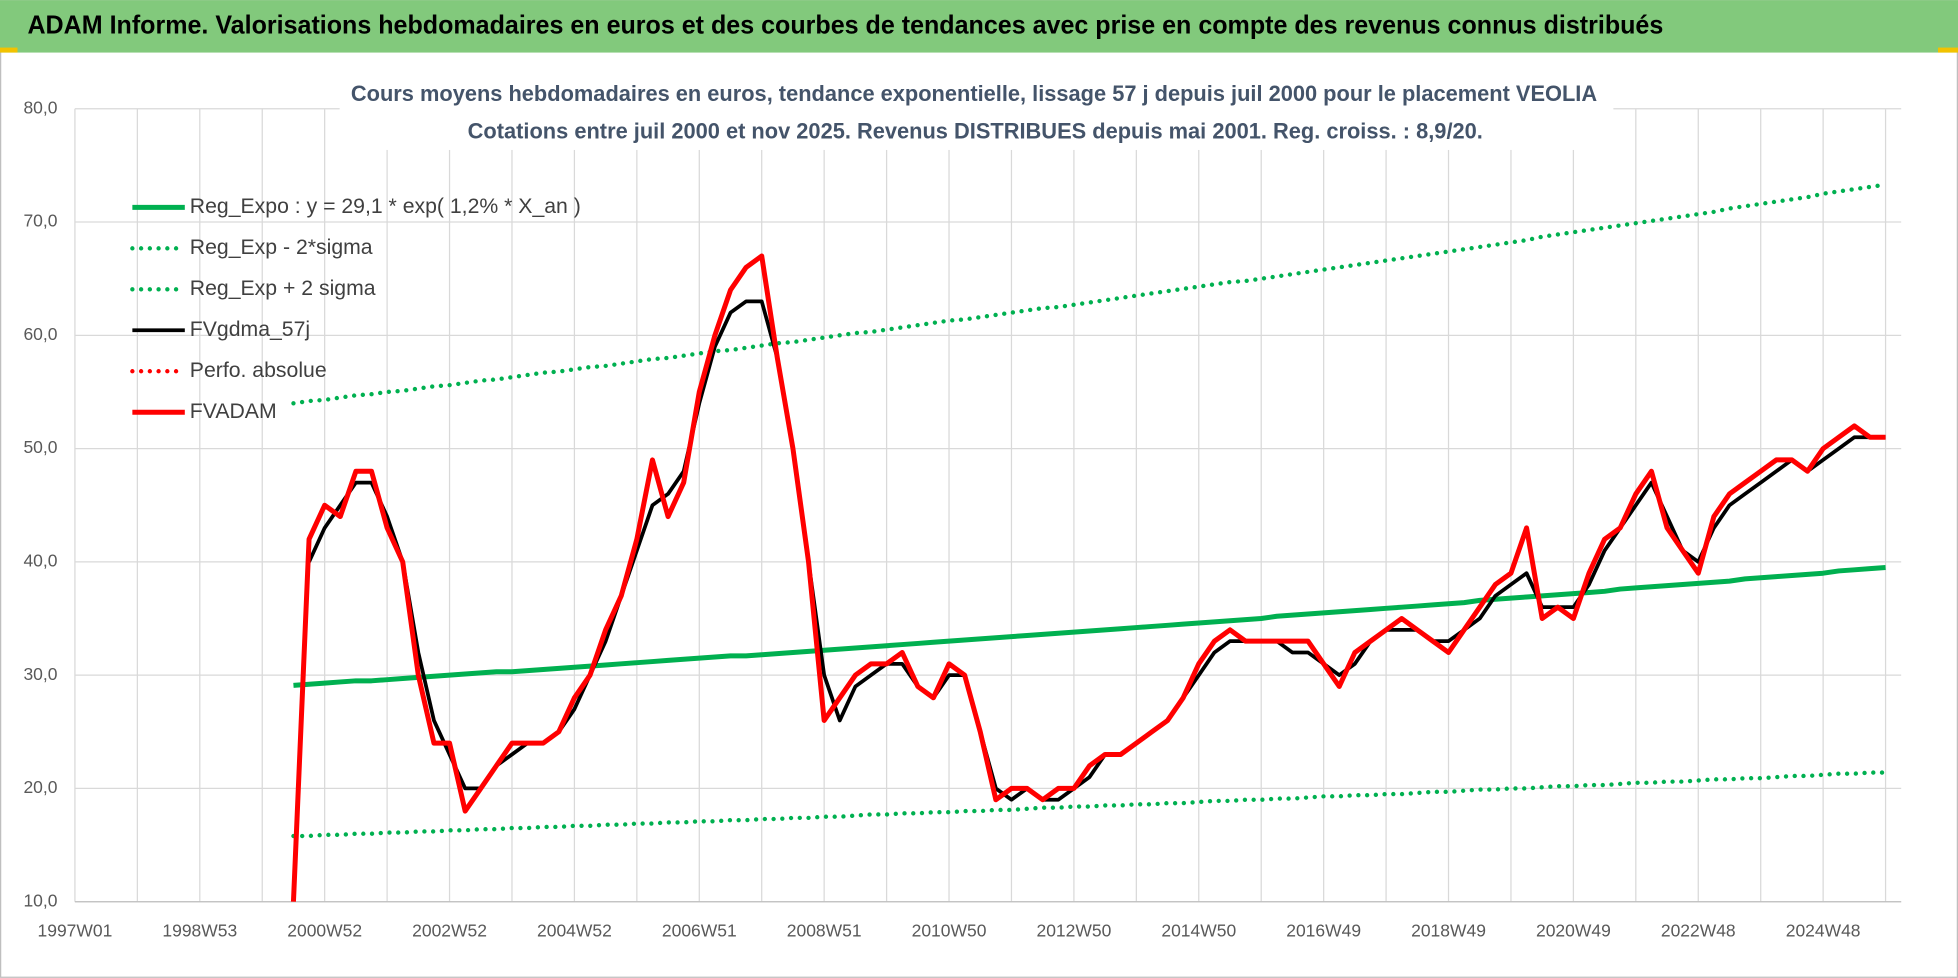 This screenshot has height=978, width=1958. I want to click on x-tick-label: 2002W52, so click(449, 930).